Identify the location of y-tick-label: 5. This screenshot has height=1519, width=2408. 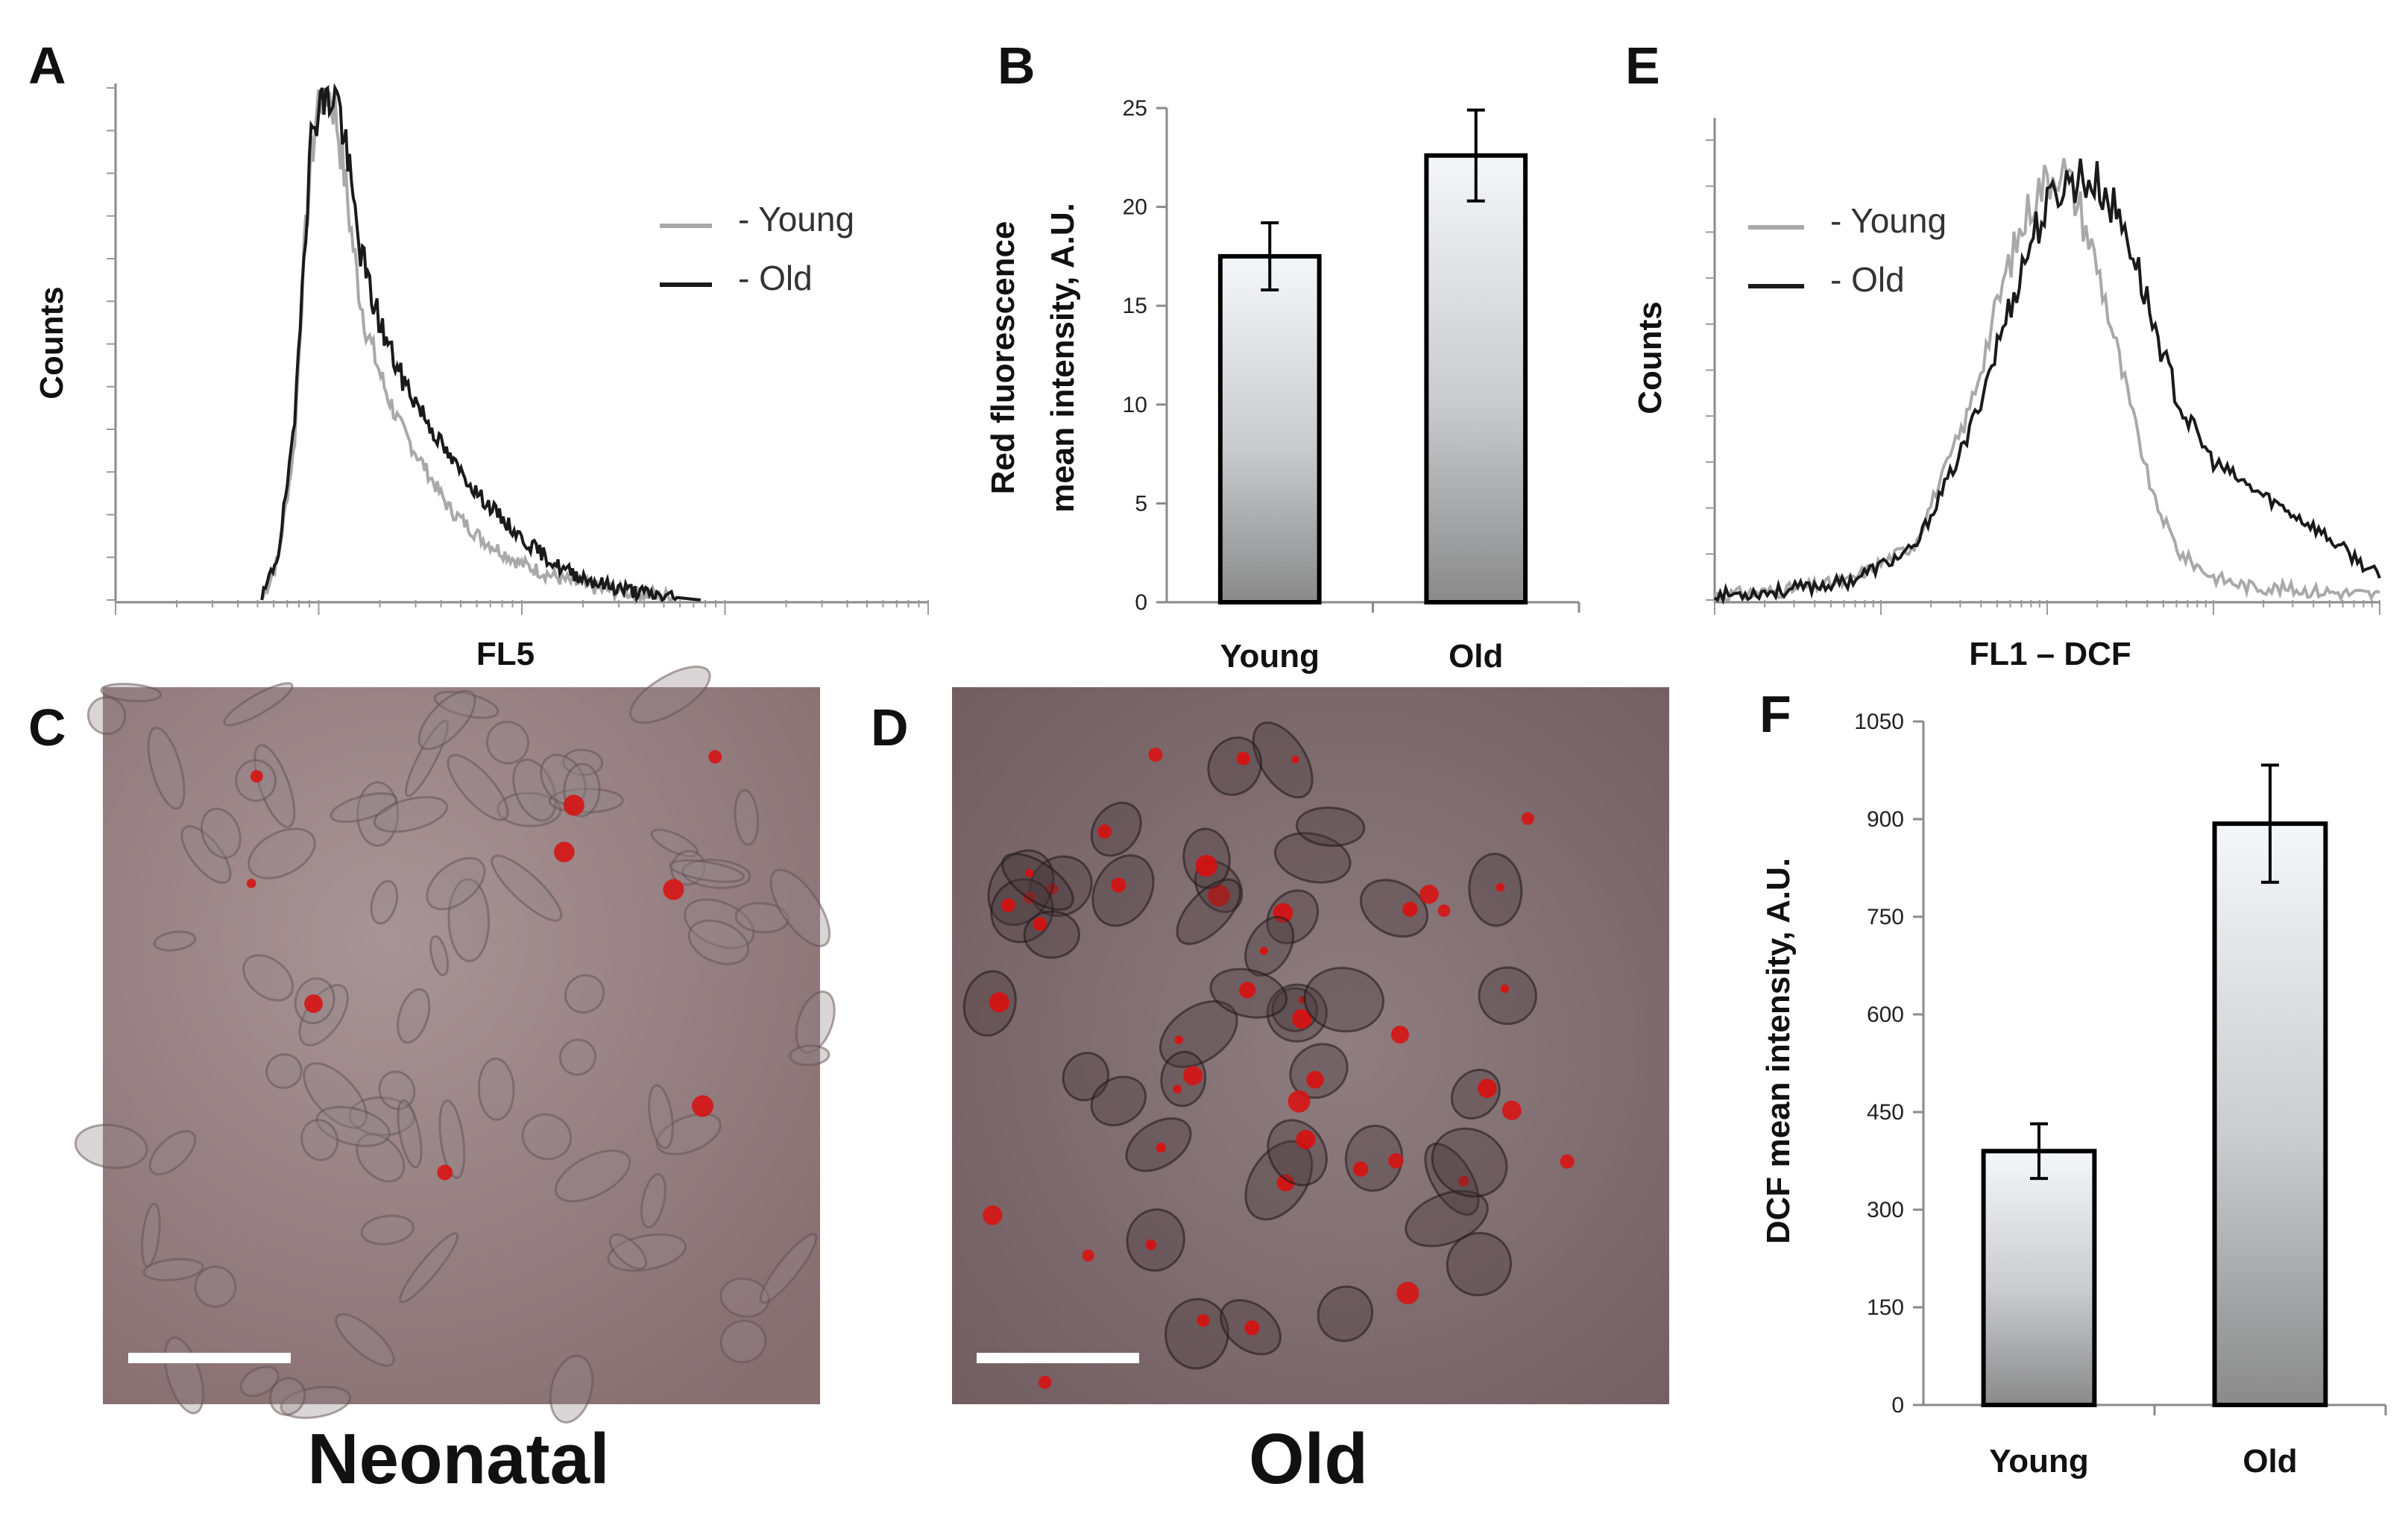
(1141, 503).